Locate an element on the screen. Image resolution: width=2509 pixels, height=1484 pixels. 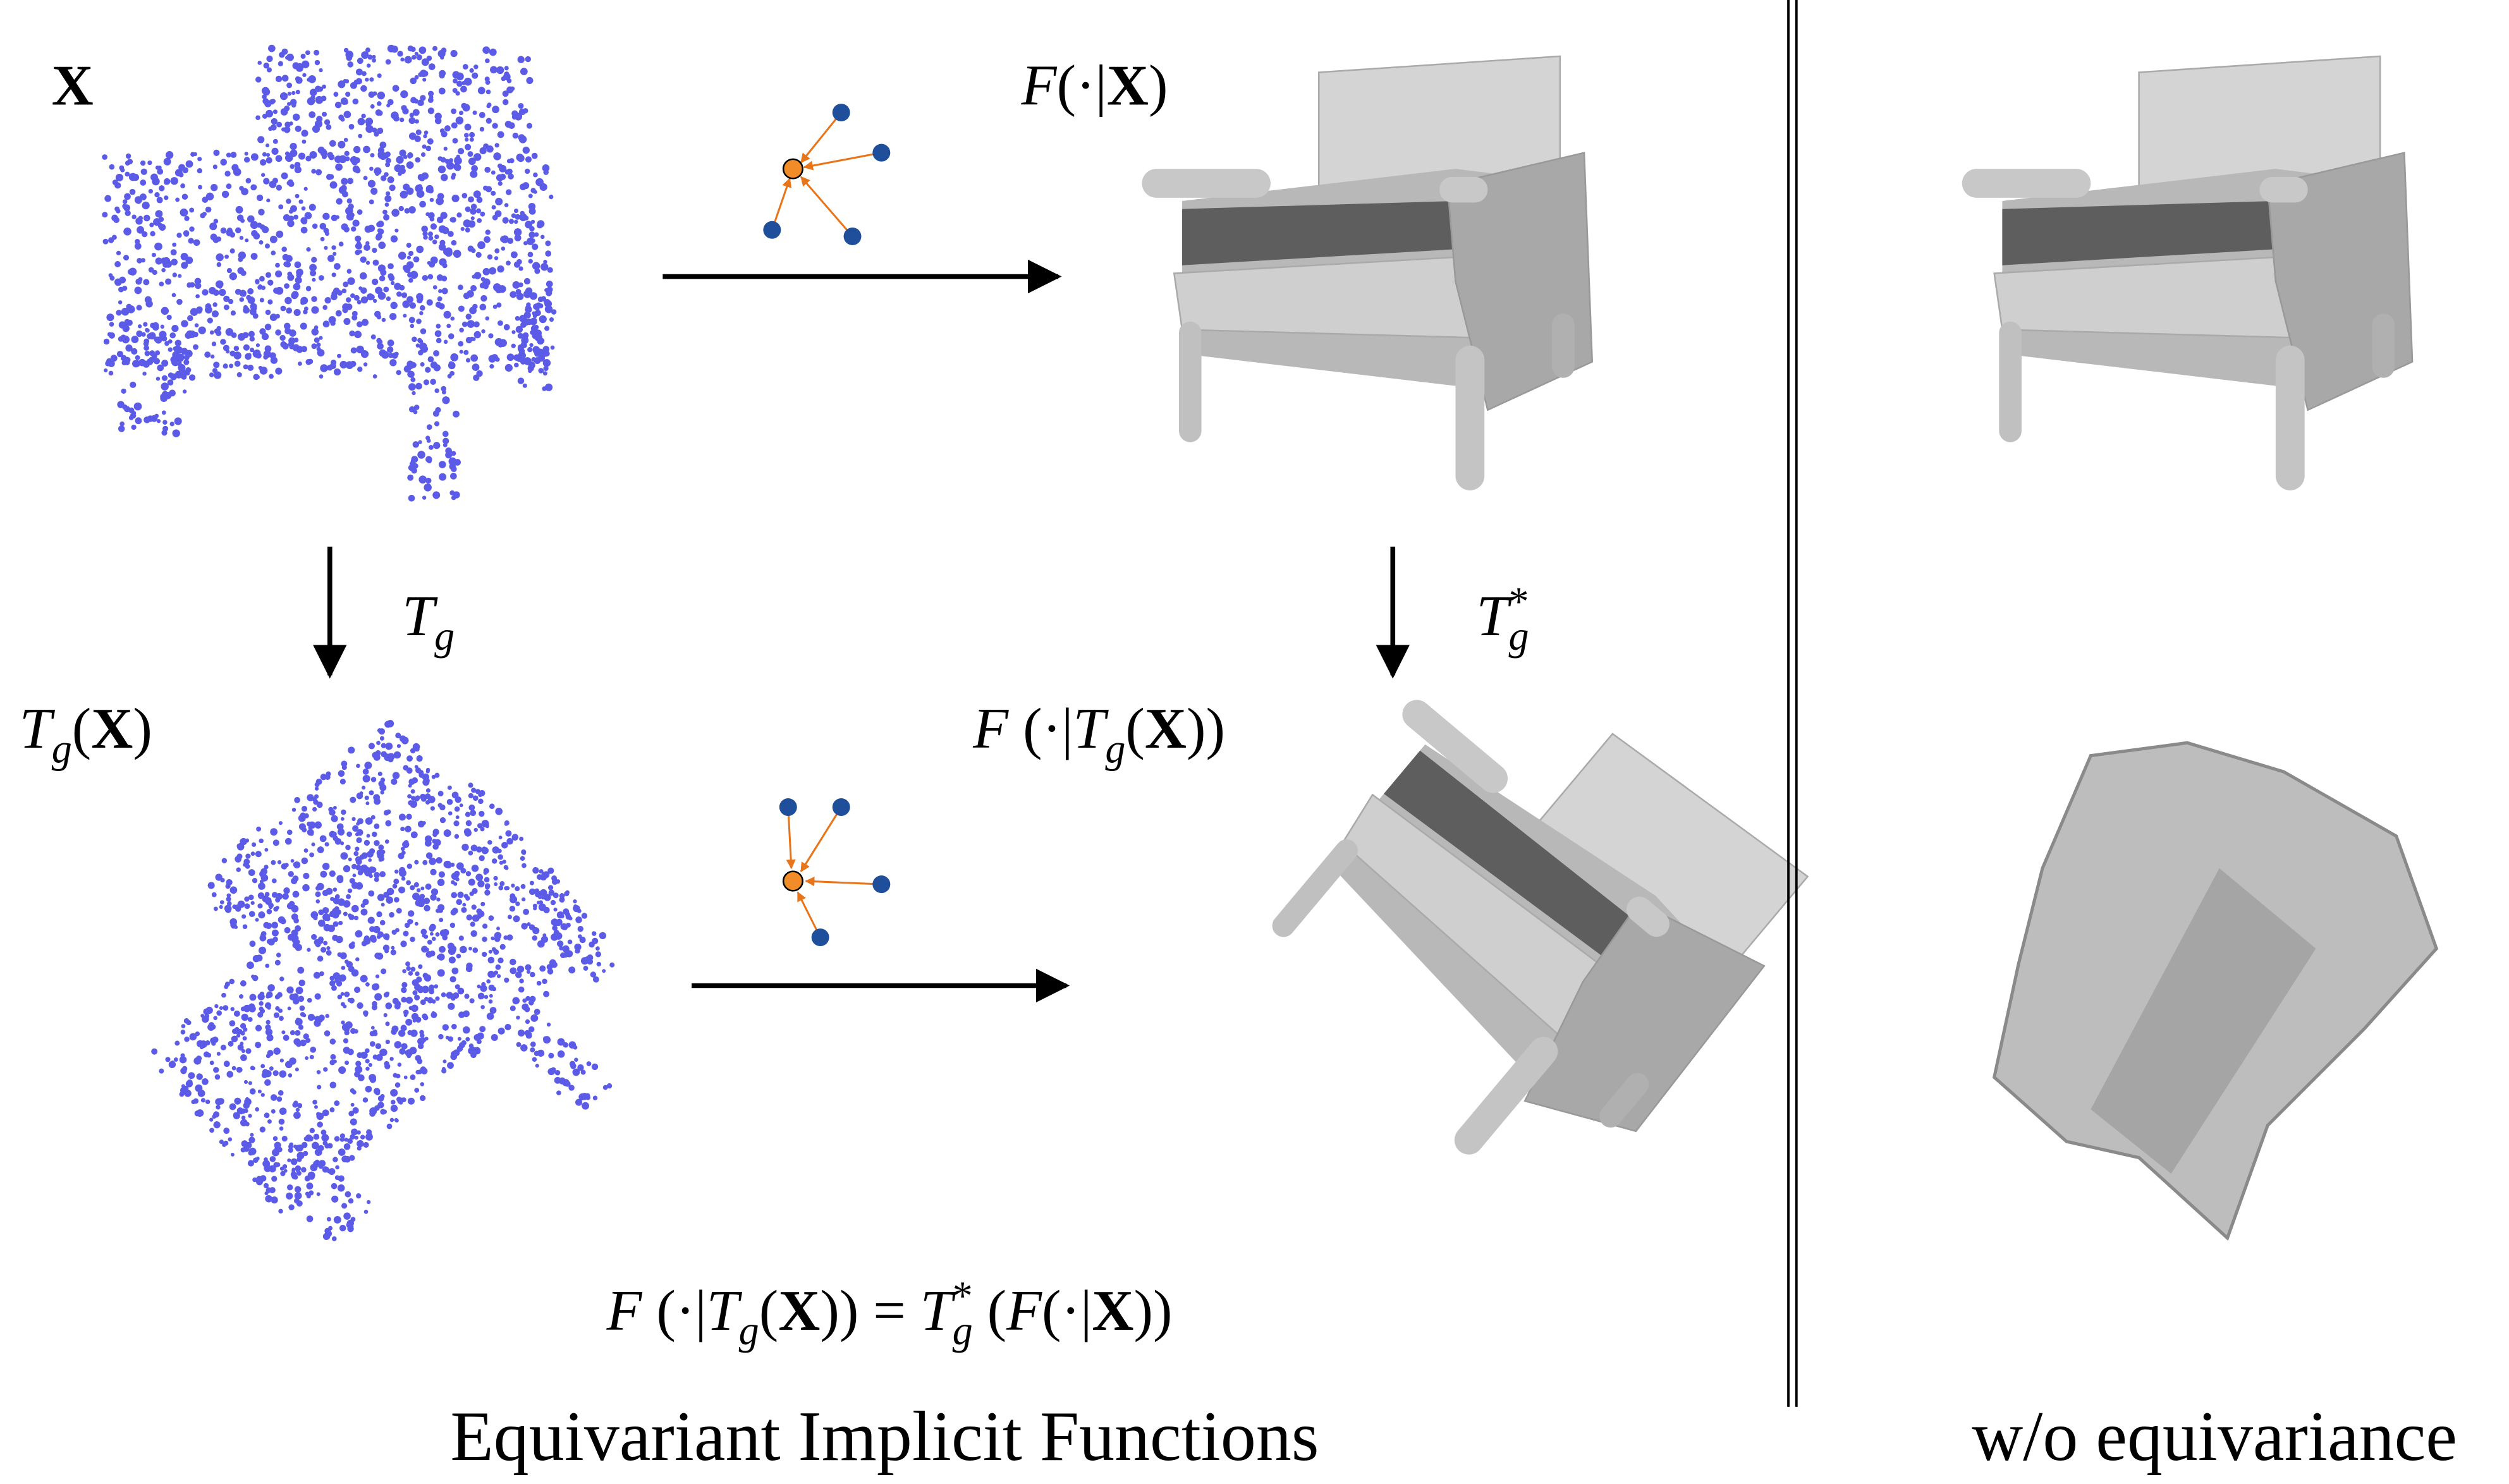
label-part: X is located at coordinates (1128, 85).